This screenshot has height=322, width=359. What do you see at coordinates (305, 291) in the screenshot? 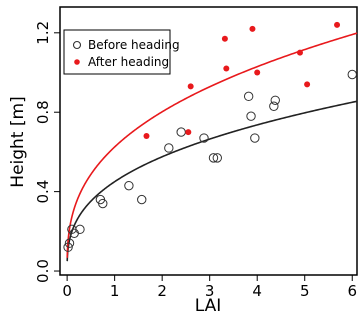
I see `x-tick-label: 5` at bounding box center [305, 291].